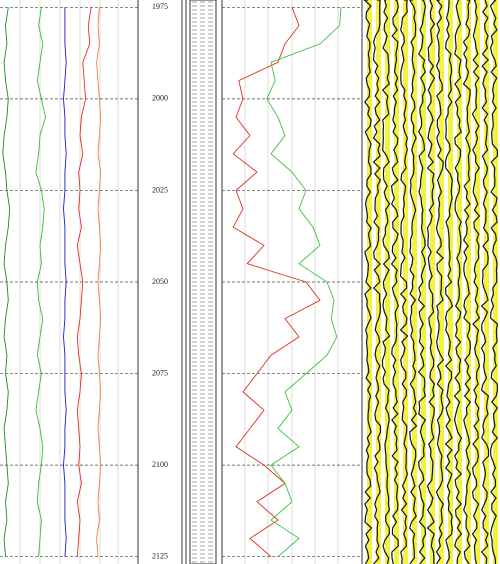  What do you see at coordinates (160, 281) in the screenshot?
I see `depth-label: 2050` at bounding box center [160, 281].